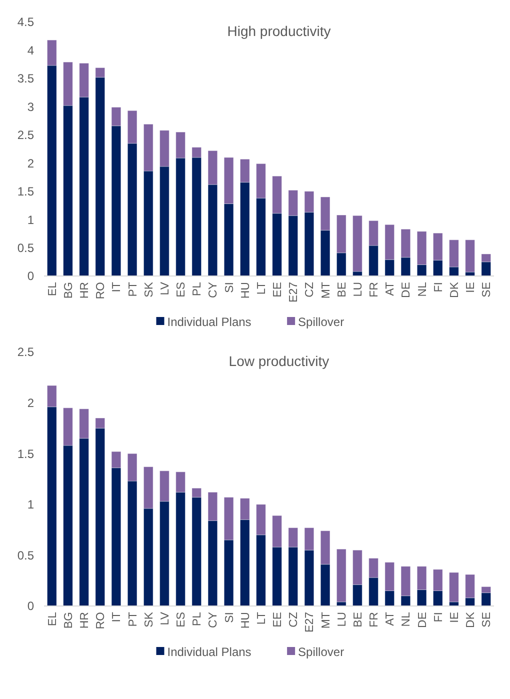 The height and width of the screenshot is (699, 510). I want to click on chart-title: High productivity, so click(279, 31).